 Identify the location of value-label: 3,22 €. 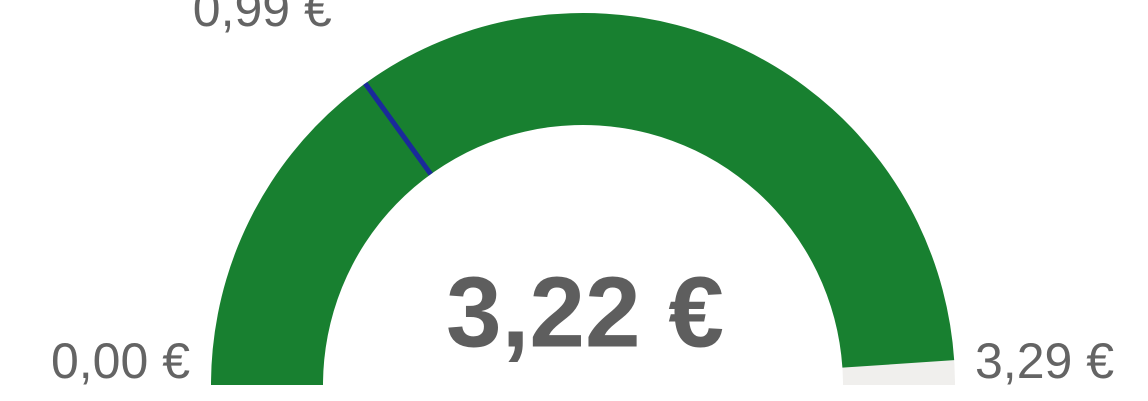
(585, 312).